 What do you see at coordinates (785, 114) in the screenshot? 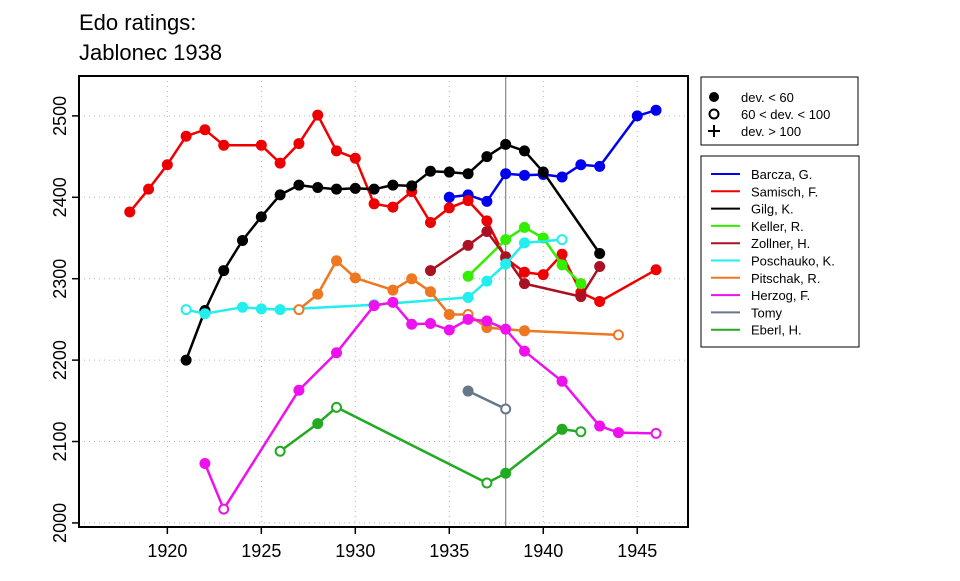
I see `marker-legend-label: 60 < dev. < 100` at bounding box center [785, 114].